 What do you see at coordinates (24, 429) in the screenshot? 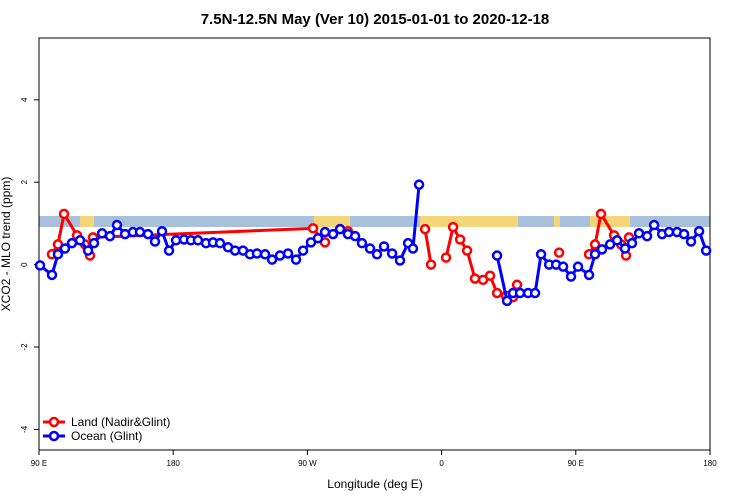
I see `y-tick-label: -4` at bounding box center [24, 429].